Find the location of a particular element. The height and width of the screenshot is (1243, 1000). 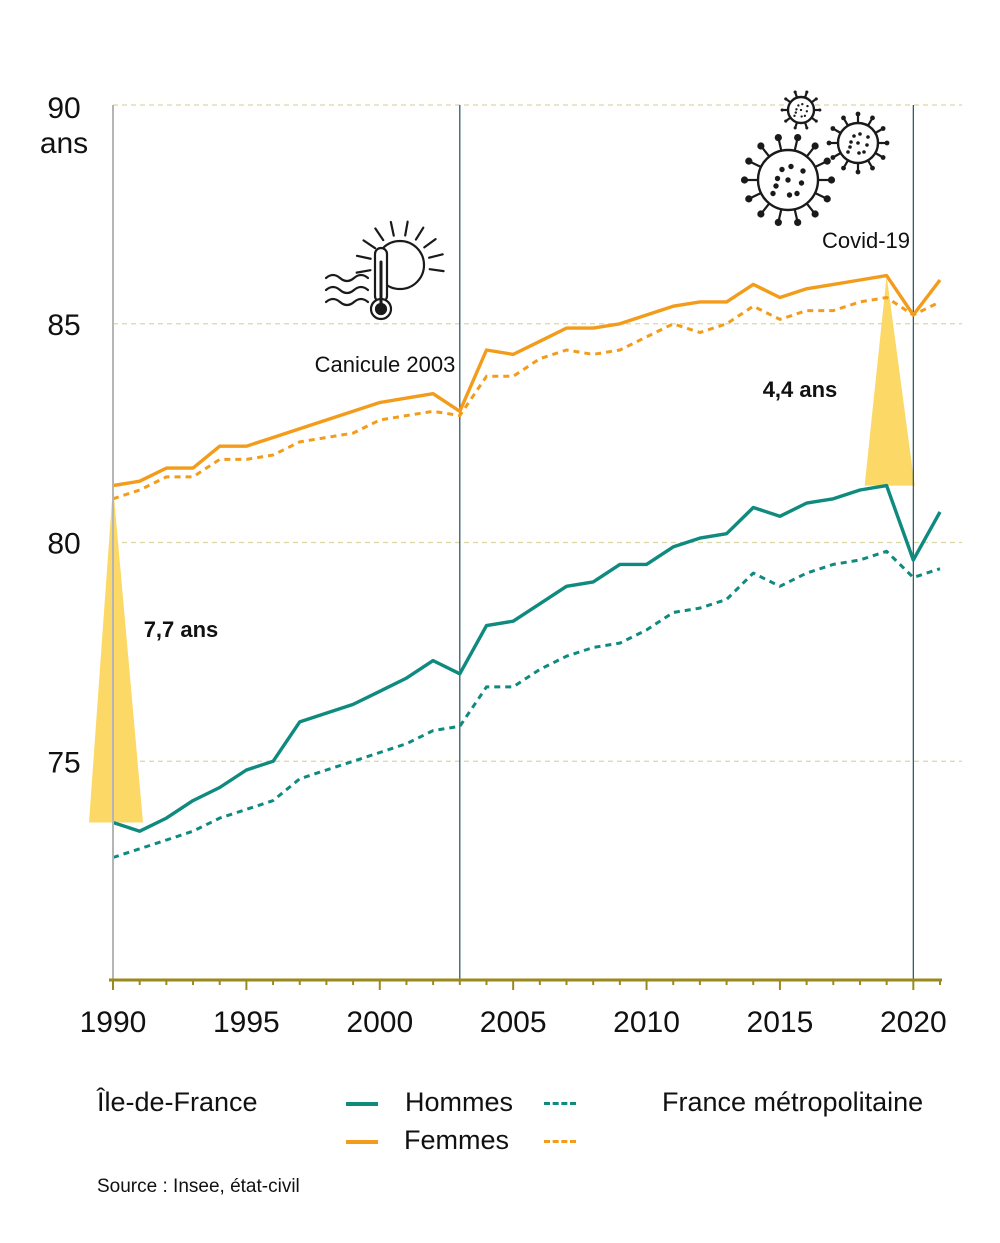

gap-1990-label: 7,7 ans is located at coordinates (181, 629).